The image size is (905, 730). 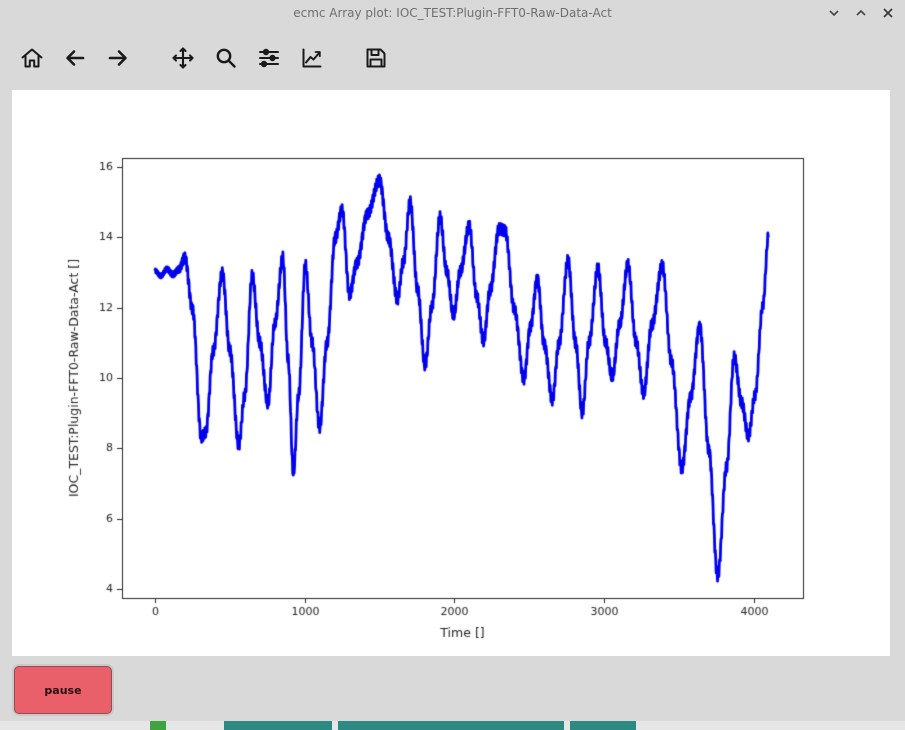 What do you see at coordinates (452, 58) in the screenshot?
I see `plot-toolbar` at bounding box center [452, 58].